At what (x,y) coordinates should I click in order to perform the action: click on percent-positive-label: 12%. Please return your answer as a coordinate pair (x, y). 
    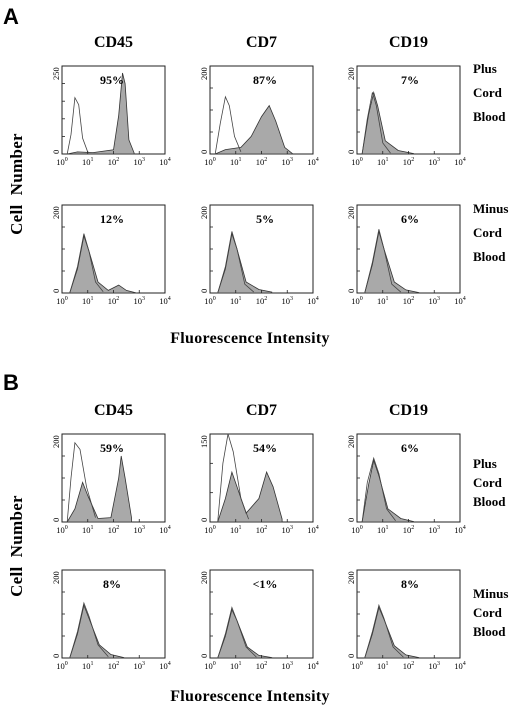
    Looking at the image, I should click on (112, 219).